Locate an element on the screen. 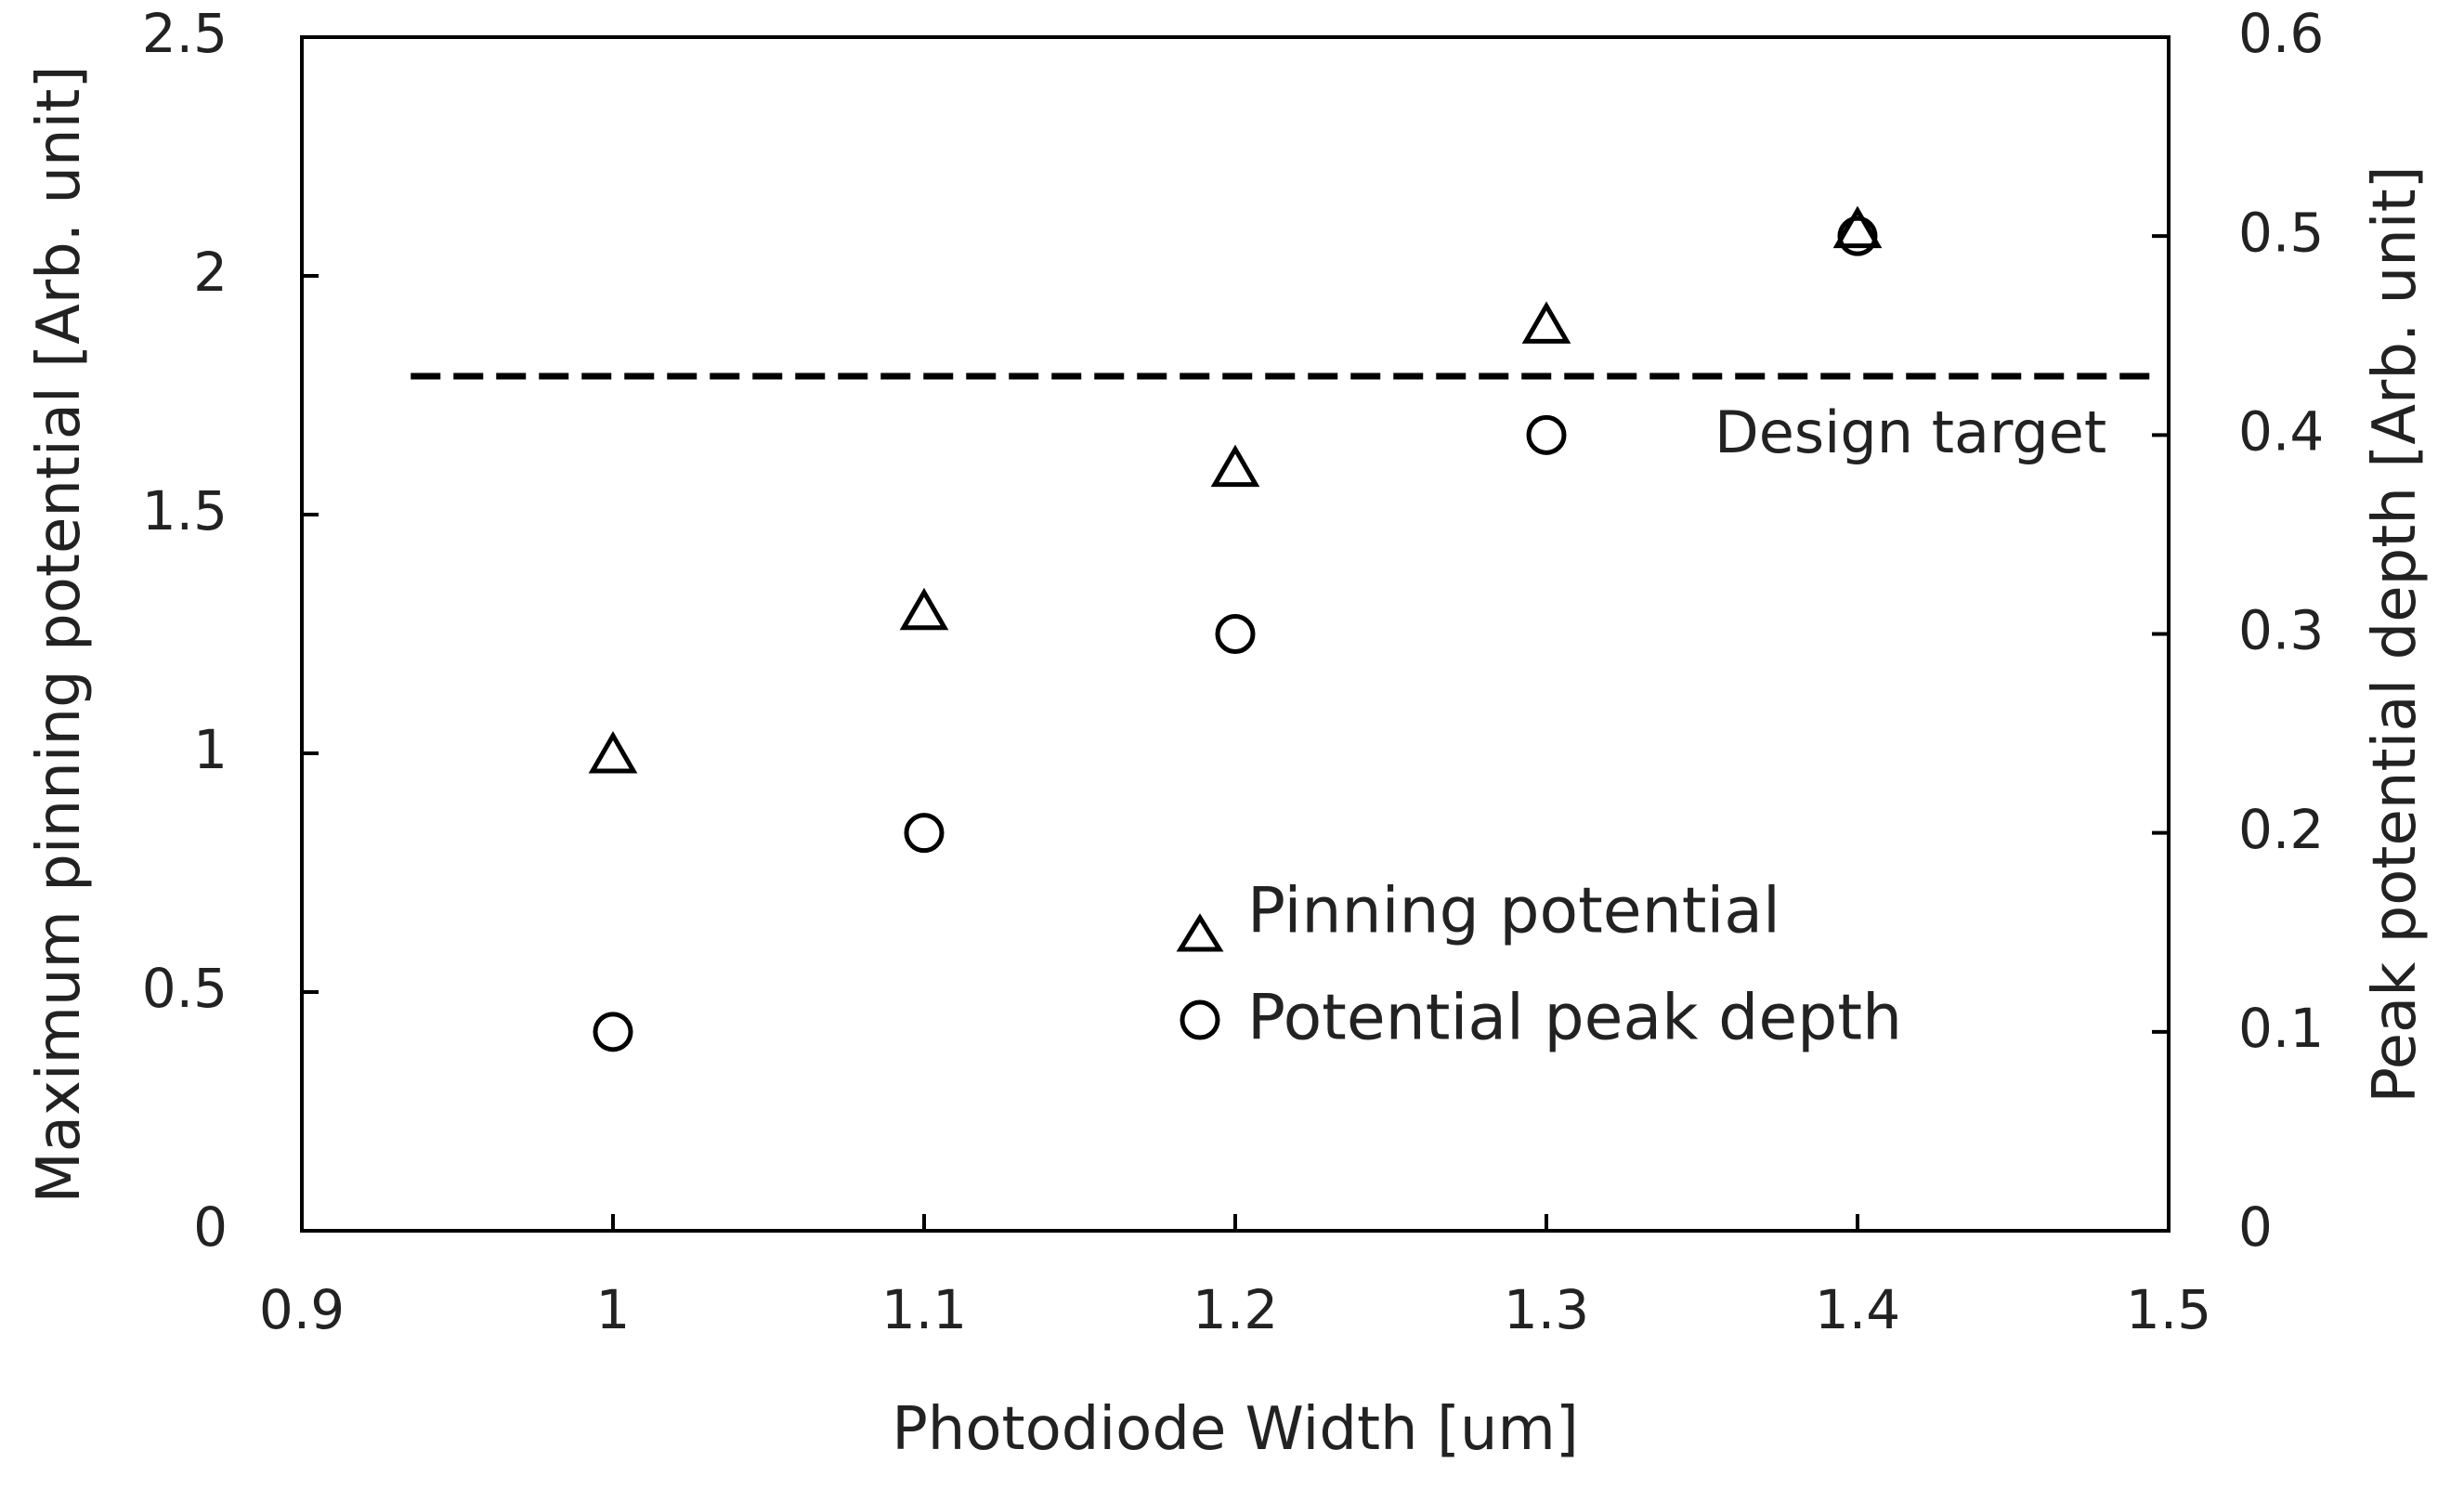  y2-tick-label: 0.4 is located at coordinates (2281, 431).